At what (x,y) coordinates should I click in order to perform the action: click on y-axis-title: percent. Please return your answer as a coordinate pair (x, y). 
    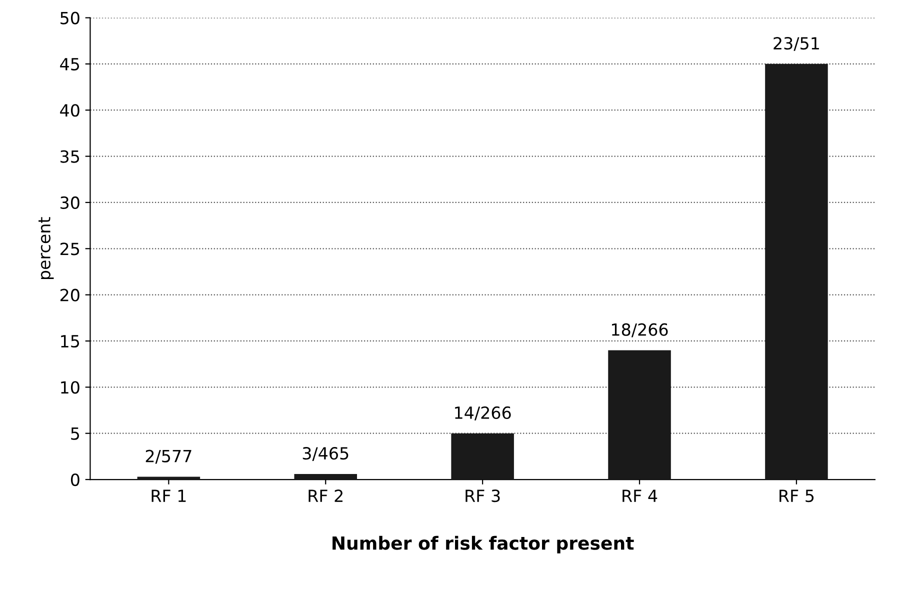
    Looking at the image, I should click on (46, 248).